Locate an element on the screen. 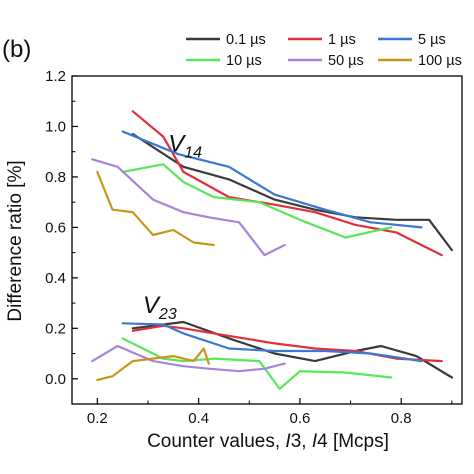 The height and width of the screenshot is (474, 474). series-line-5-v14 is located at coordinates (155, 208).